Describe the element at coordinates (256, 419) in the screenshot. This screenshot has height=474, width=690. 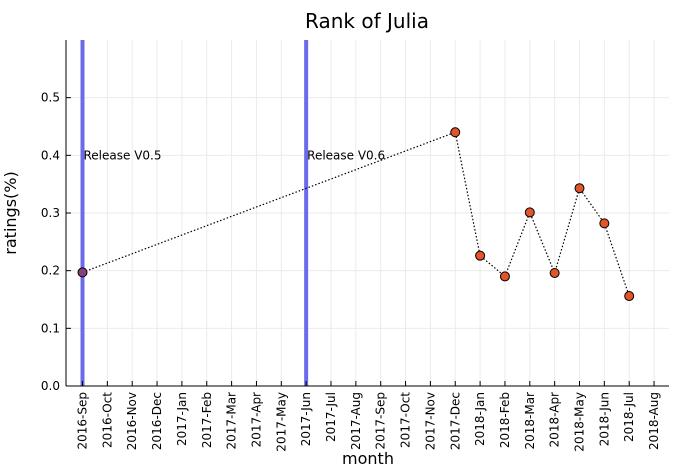
I see `x-tick-label: 2017-Apr` at that location.